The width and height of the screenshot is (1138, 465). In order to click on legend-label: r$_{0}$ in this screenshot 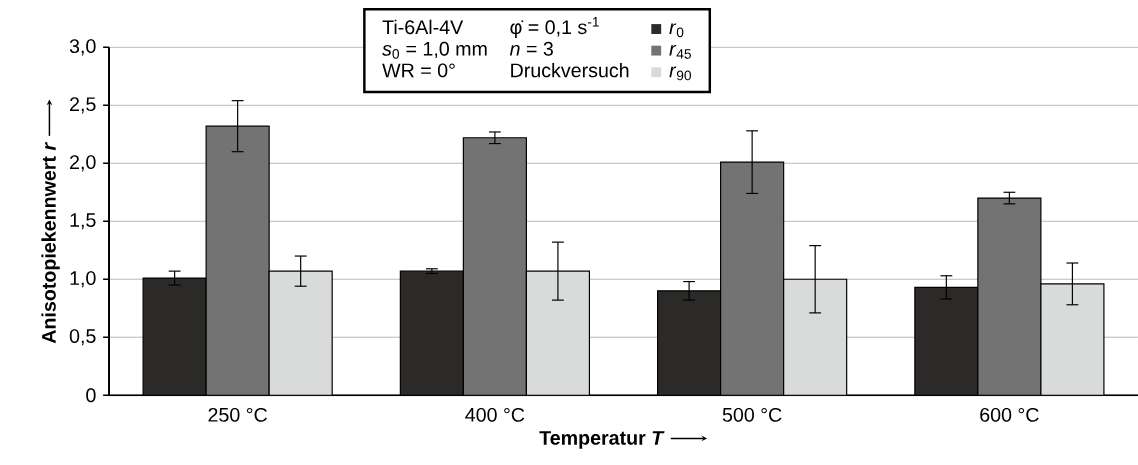, I will do `click(676, 30)`.